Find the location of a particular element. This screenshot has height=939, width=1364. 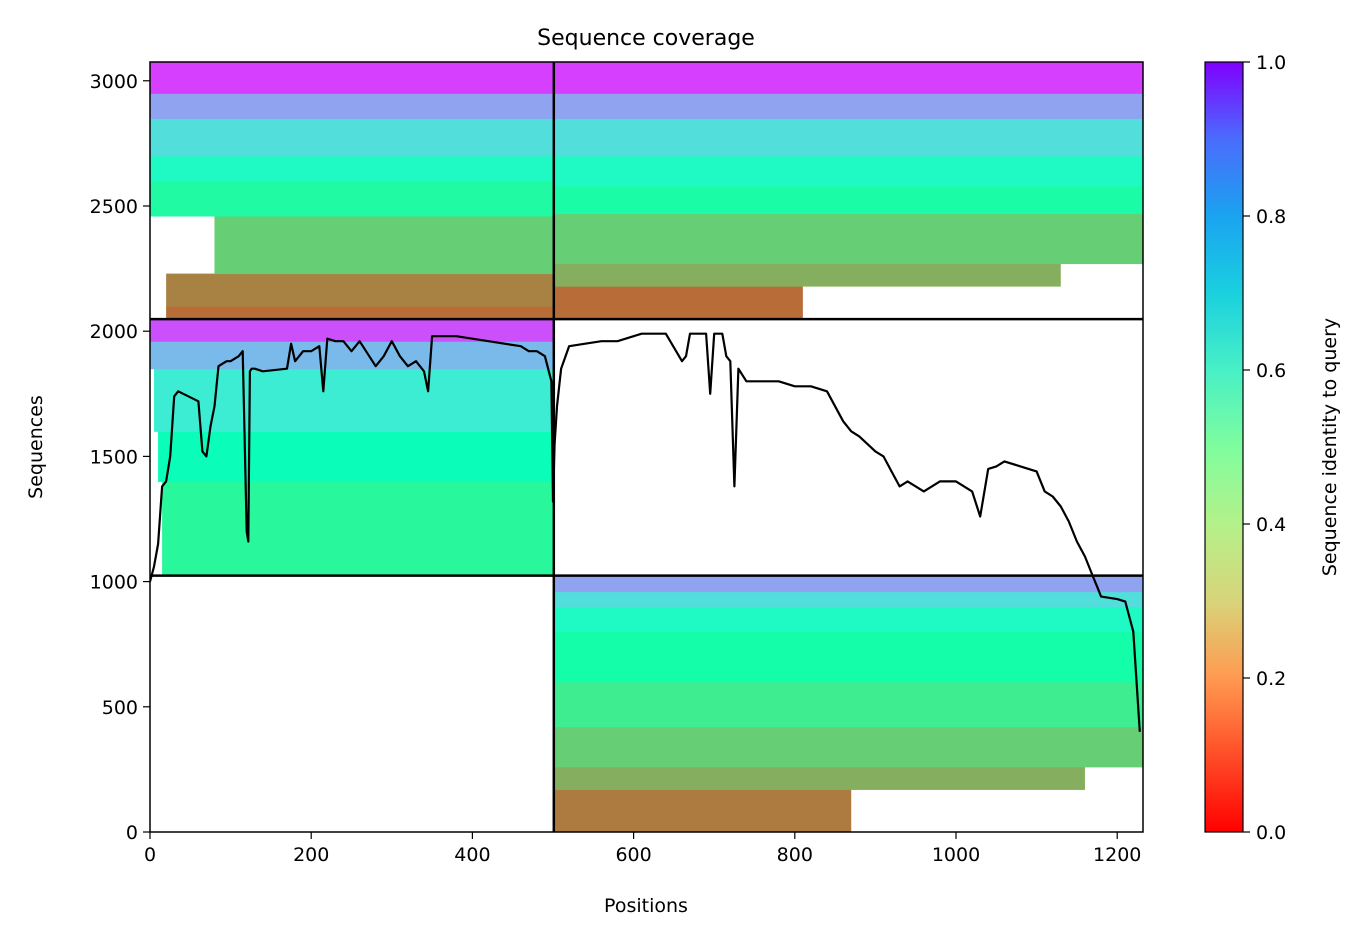

y-tick-label: 500 is located at coordinates (120, 708).